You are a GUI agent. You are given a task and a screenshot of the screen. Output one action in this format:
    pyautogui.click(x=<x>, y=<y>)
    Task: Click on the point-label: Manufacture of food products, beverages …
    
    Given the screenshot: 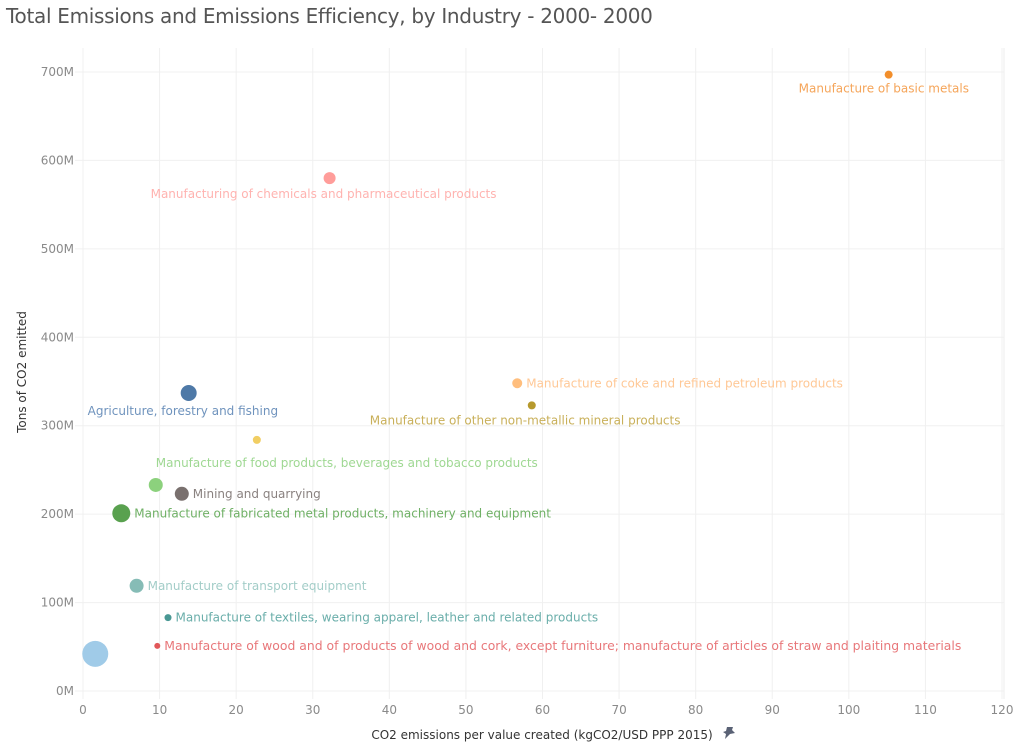 What is the action you would take?
    pyautogui.click(x=347, y=463)
    